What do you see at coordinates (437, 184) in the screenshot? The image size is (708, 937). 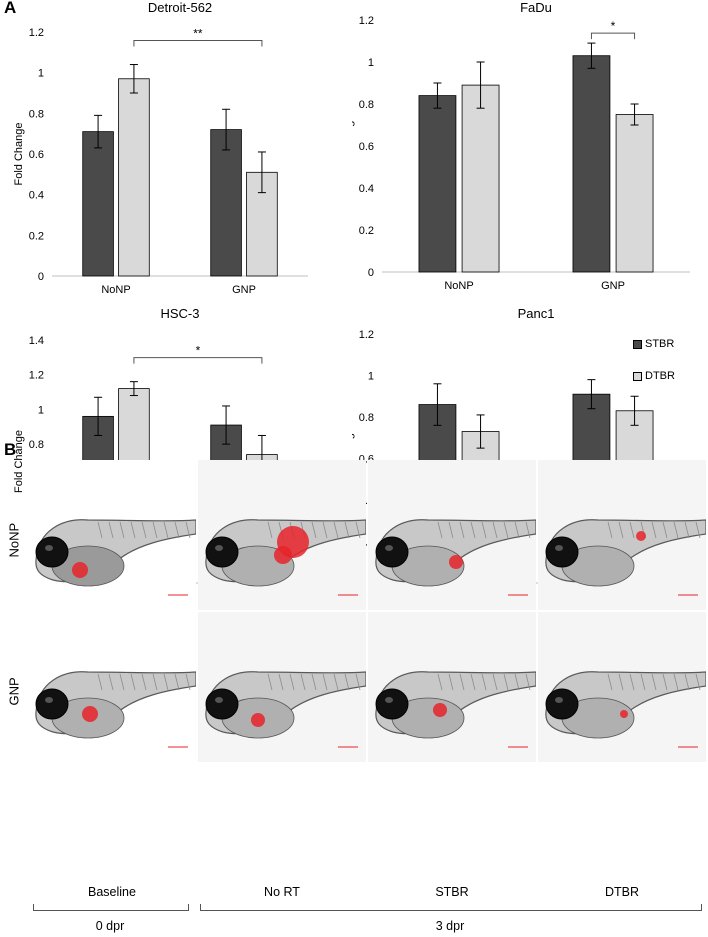 I see `fadu-bar-nonp-stbr` at bounding box center [437, 184].